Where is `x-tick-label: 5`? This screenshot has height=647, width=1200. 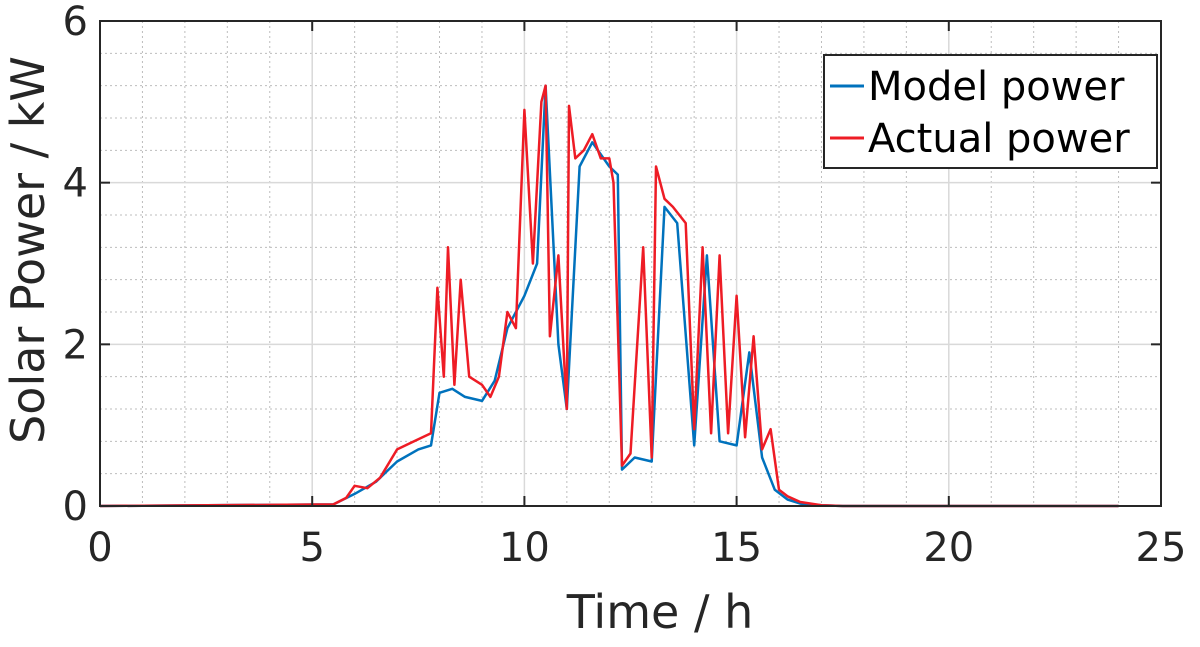 x-tick-label: 5 is located at coordinates (311, 548).